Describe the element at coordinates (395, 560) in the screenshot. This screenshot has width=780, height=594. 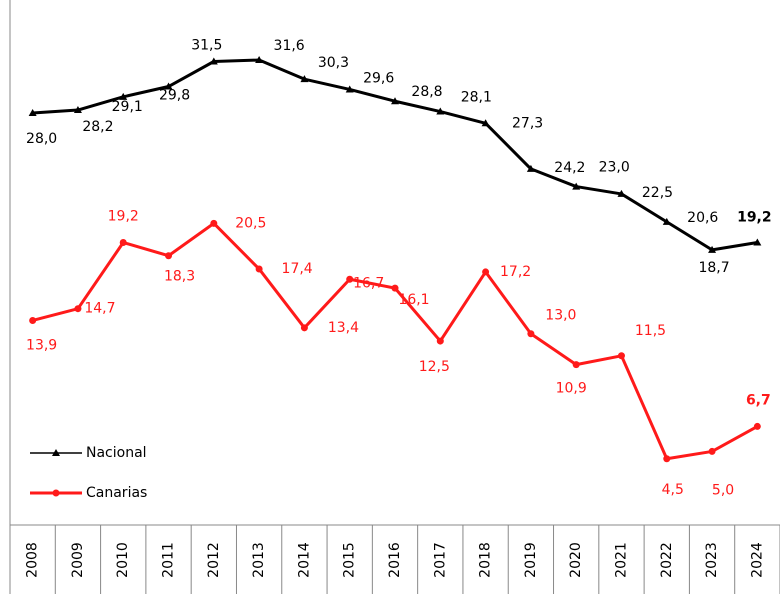
I see `x-tick-label: 2016` at that location.